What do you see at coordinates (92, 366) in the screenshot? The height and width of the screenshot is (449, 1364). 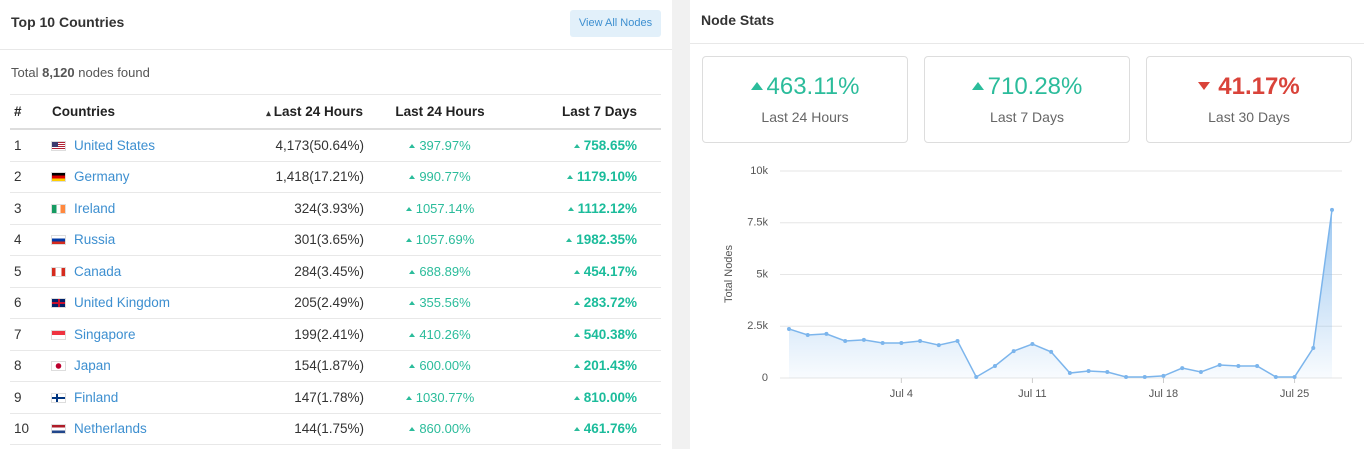 I see `country-link: Japan` at bounding box center [92, 366].